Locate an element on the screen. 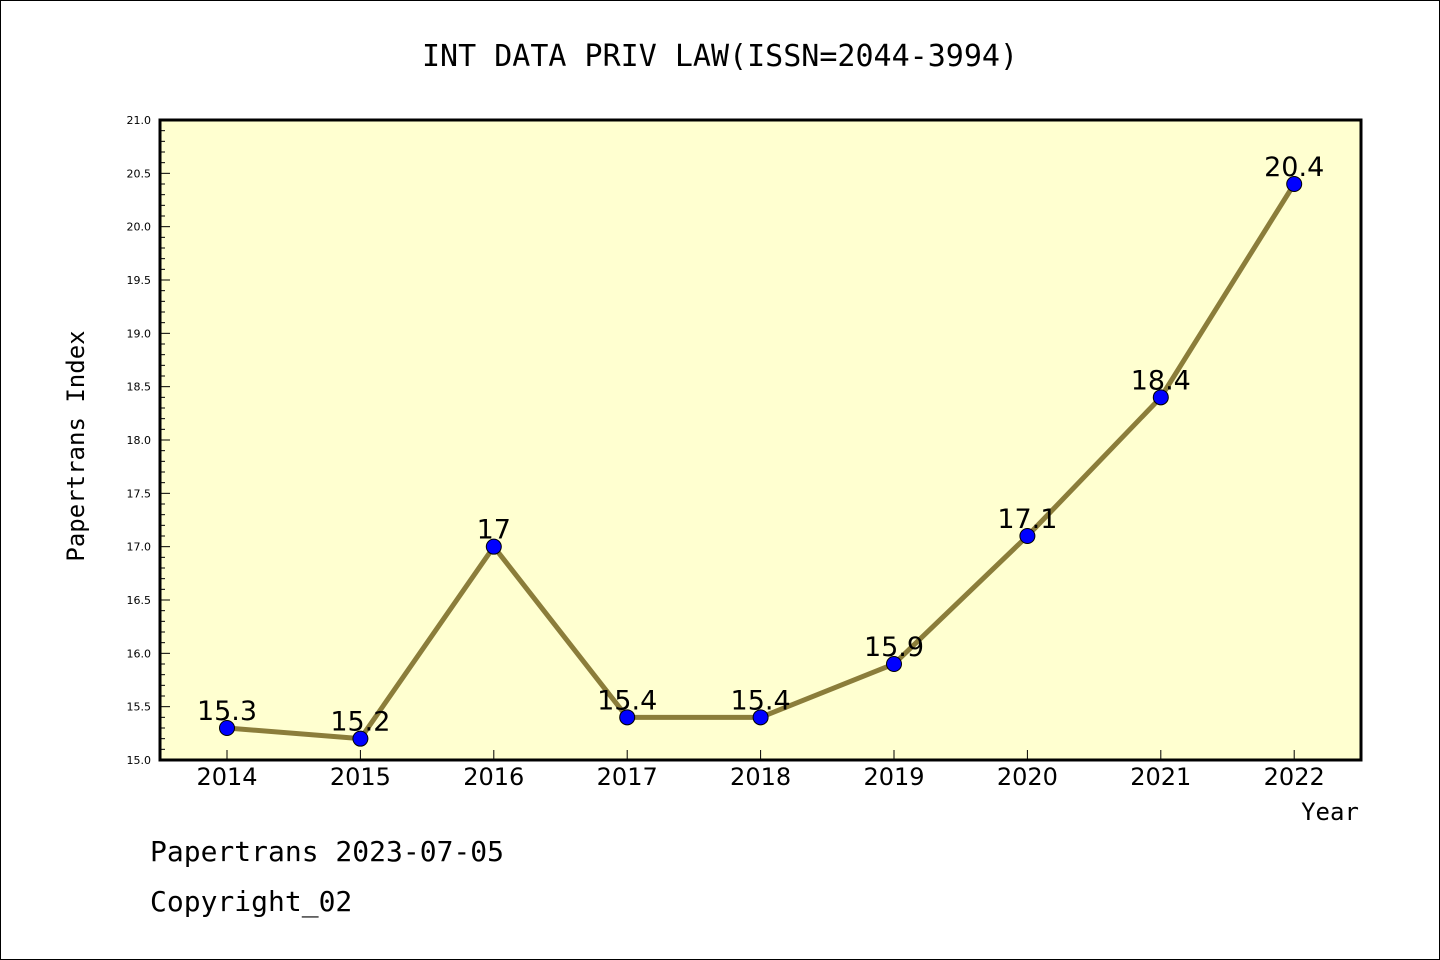  data-label: 15.3 is located at coordinates (227, 711).